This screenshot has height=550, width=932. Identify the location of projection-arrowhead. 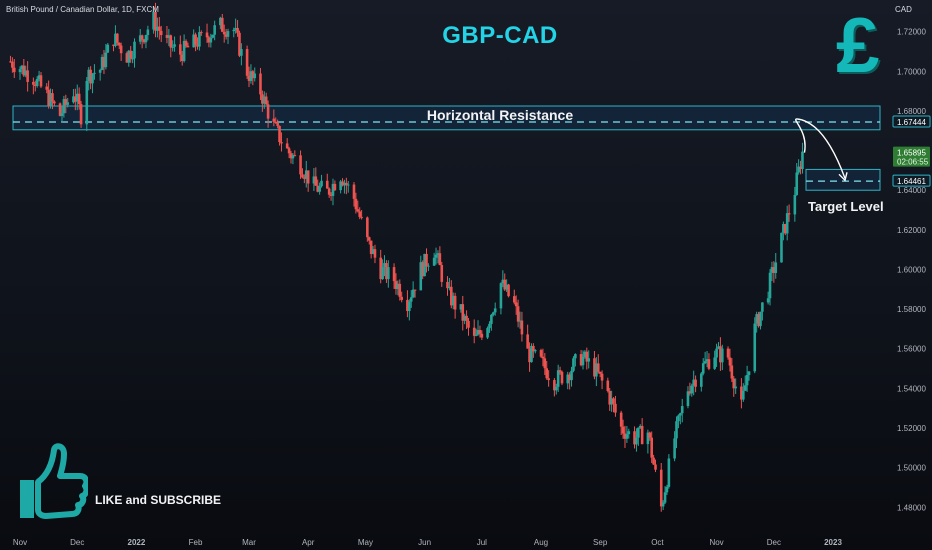
(843, 177).